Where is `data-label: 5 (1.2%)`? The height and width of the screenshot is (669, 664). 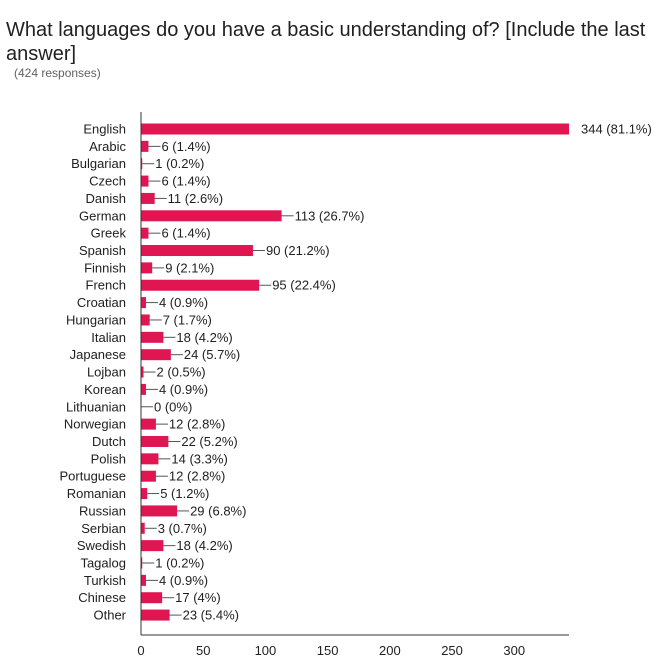
data-label: 5 (1.2%) is located at coordinates (184, 493).